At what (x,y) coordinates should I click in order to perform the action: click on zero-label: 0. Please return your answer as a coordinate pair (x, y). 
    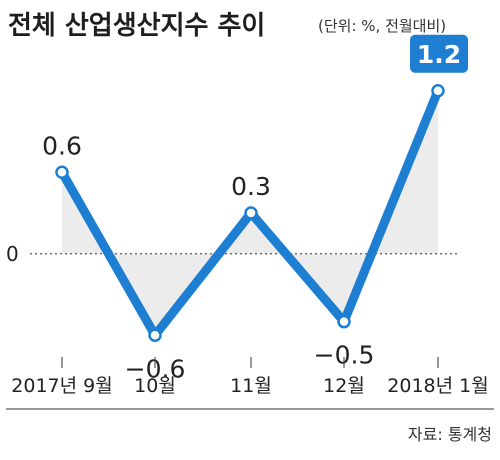
    Looking at the image, I should click on (12, 254).